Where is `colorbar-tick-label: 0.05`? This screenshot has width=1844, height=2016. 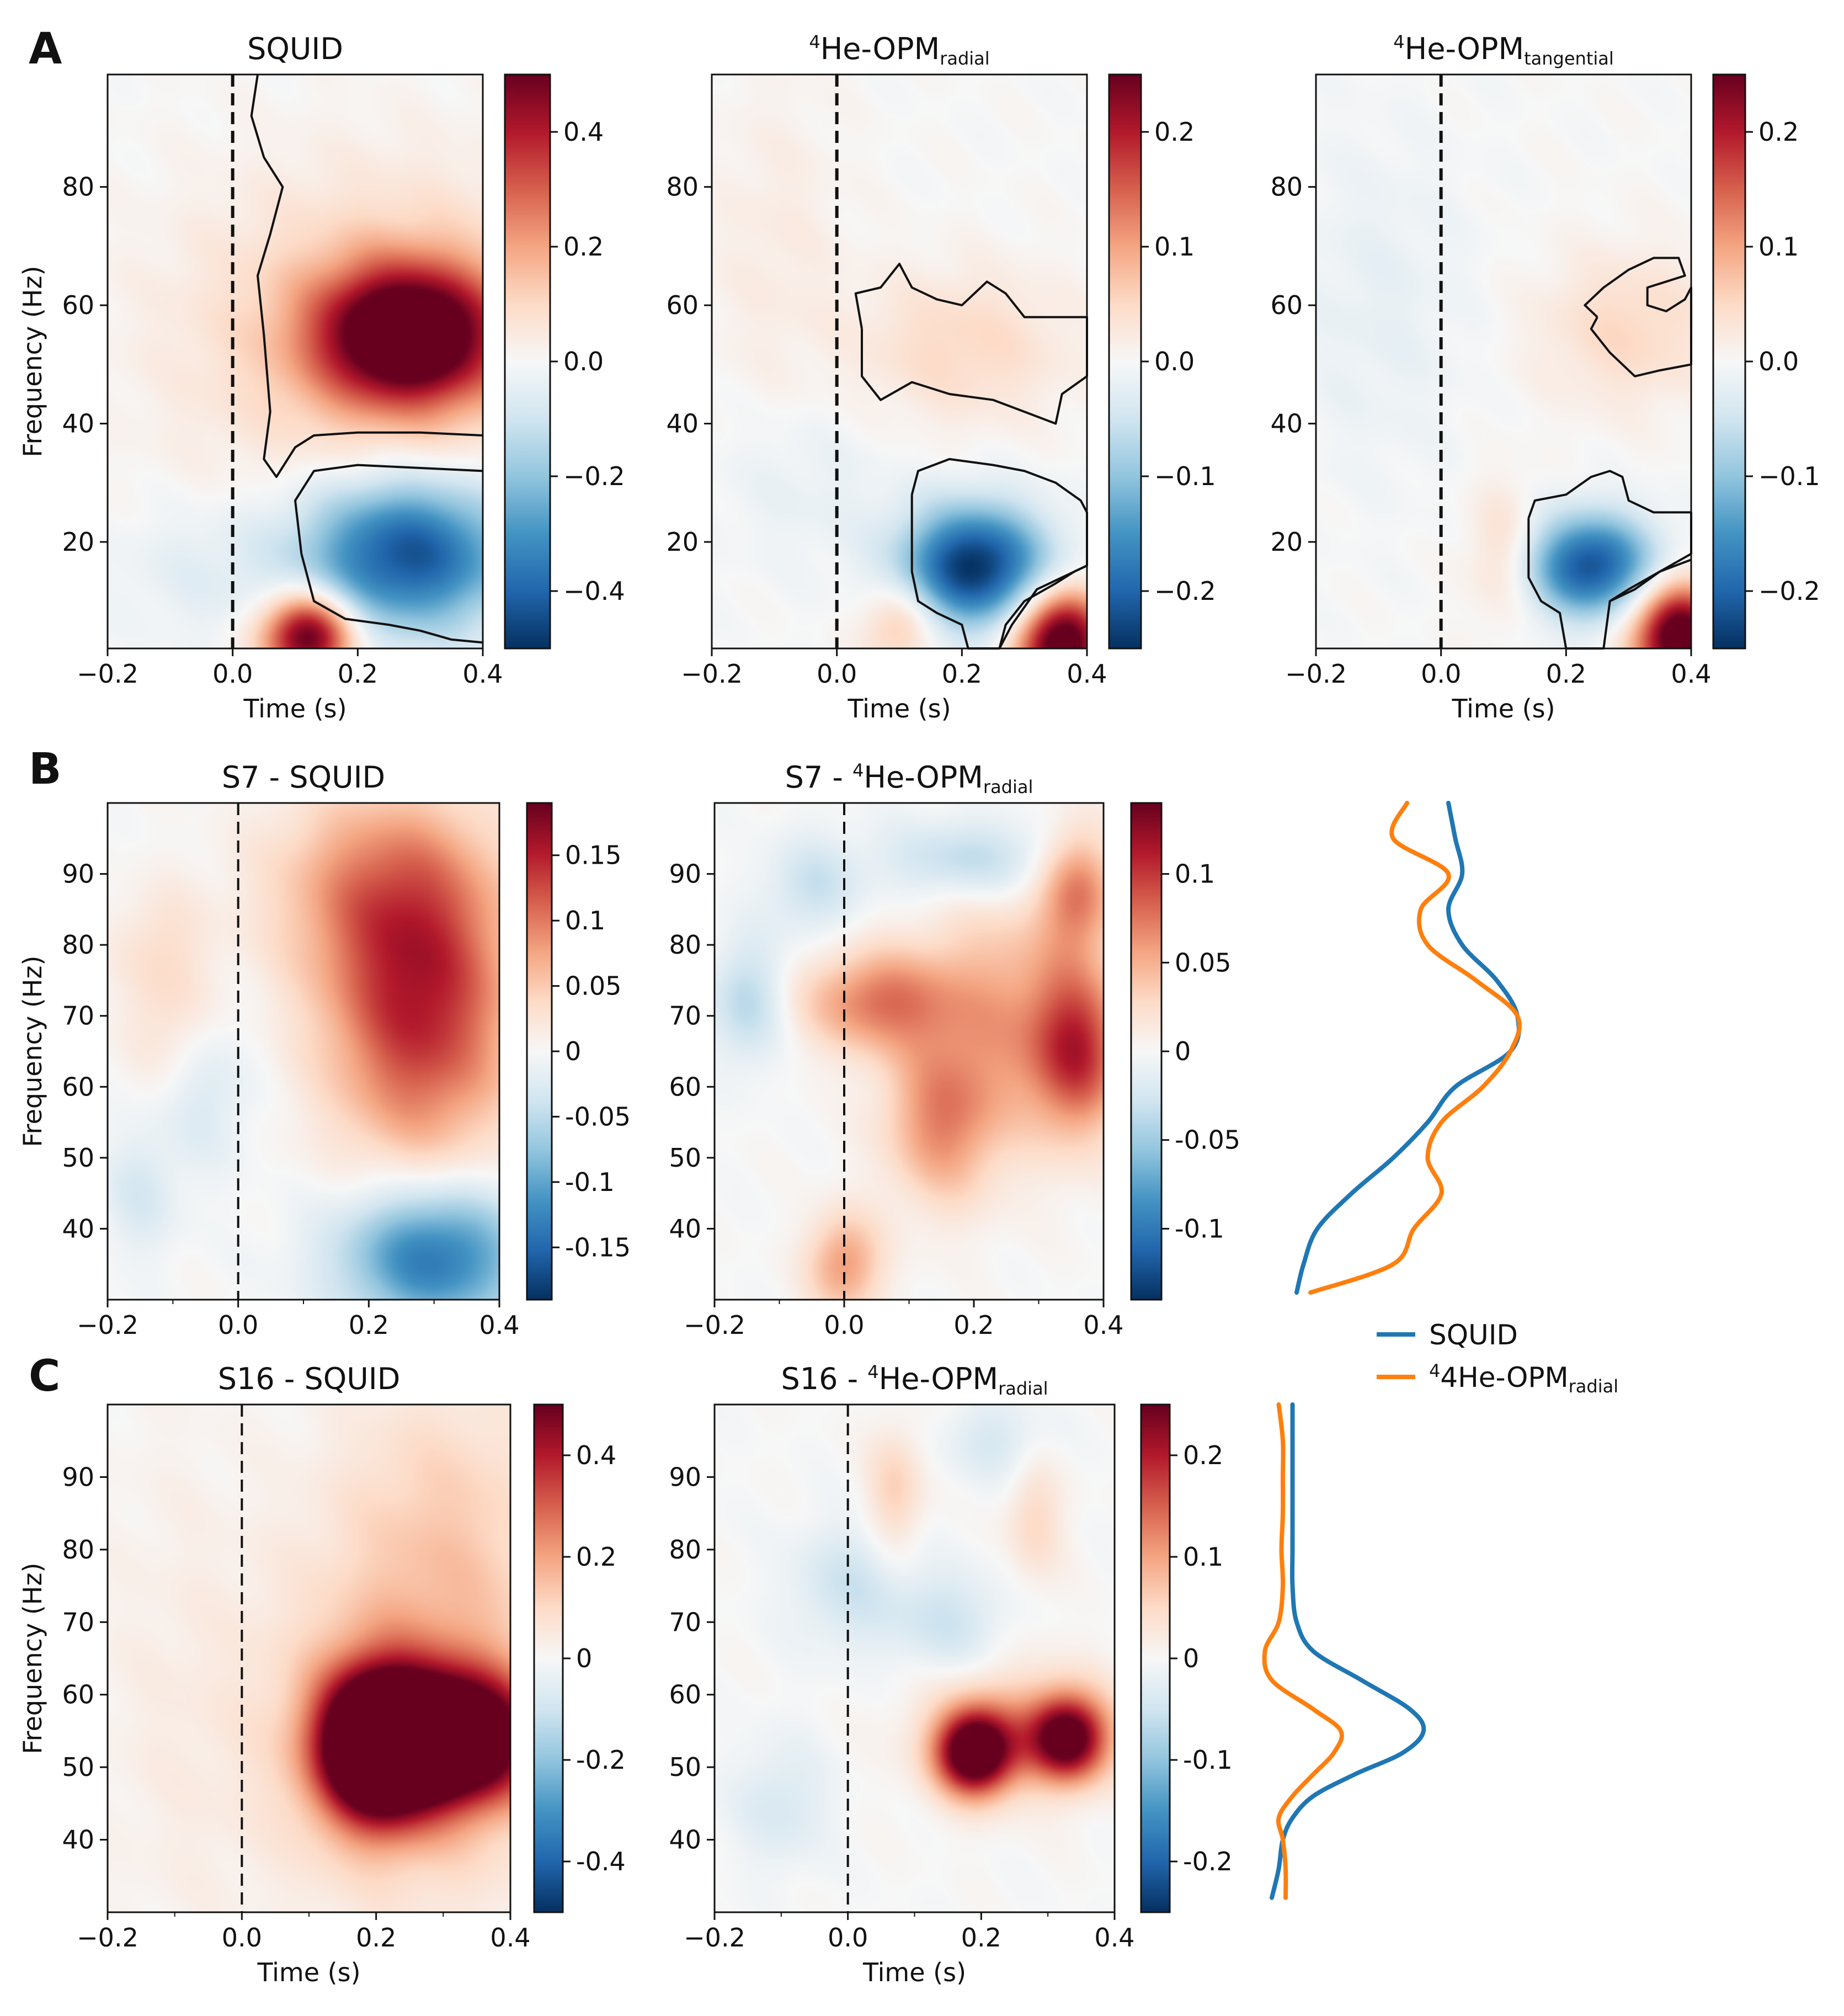 colorbar-tick-label: 0.05 is located at coordinates (593, 986).